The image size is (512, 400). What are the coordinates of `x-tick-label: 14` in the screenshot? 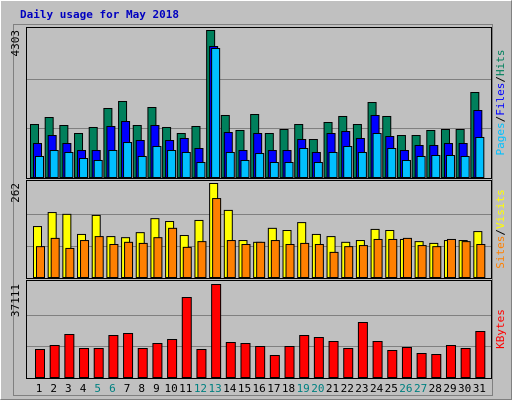 It's located at (230, 388).